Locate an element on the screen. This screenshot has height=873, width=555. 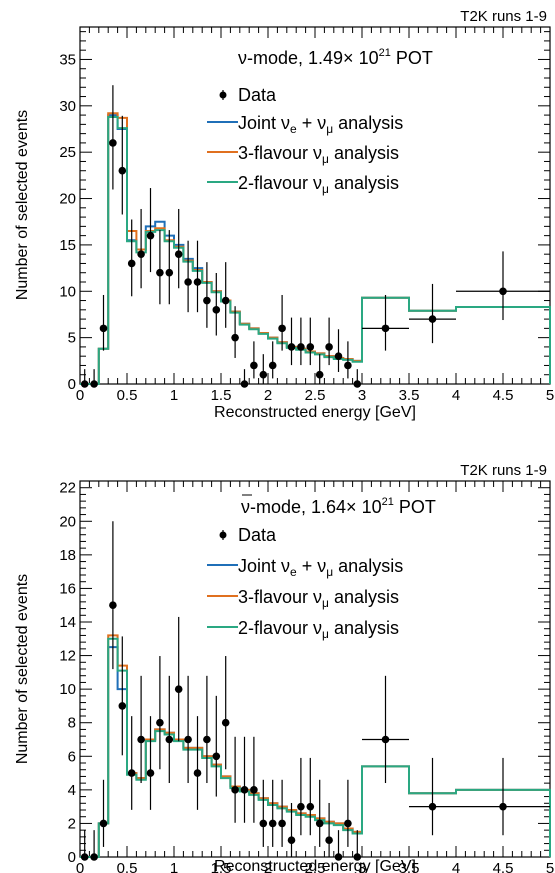
y-tick-label: 6 is located at coordinates (72, 756).